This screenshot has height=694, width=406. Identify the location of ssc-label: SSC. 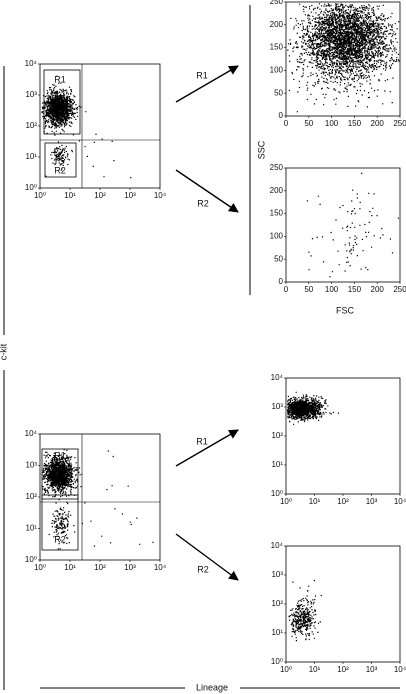
(261, 149).